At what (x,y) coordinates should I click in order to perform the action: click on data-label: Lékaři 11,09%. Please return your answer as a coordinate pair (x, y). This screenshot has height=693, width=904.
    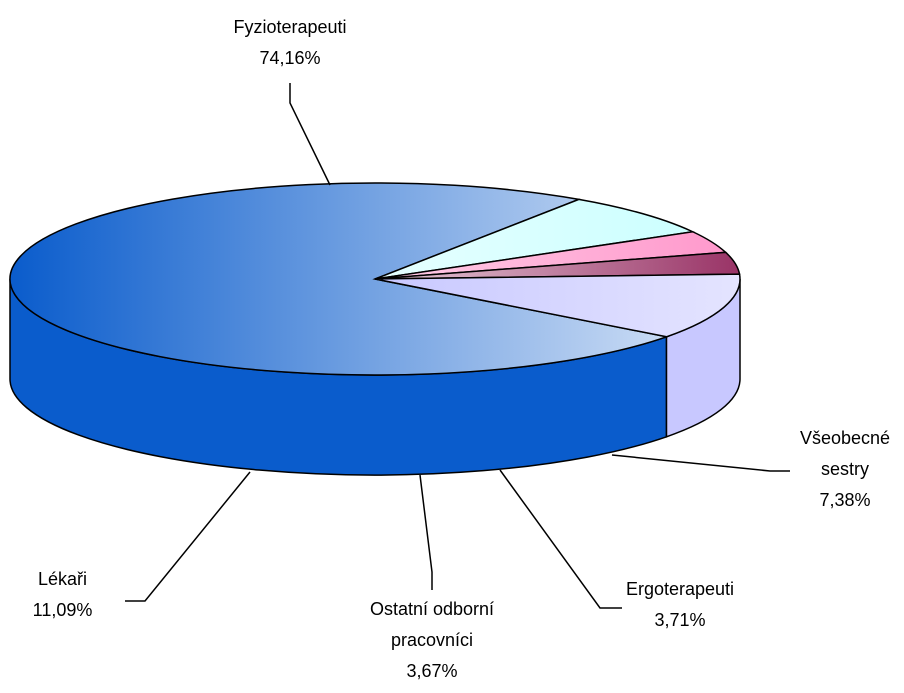
    Looking at the image, I should click on (62, 595).